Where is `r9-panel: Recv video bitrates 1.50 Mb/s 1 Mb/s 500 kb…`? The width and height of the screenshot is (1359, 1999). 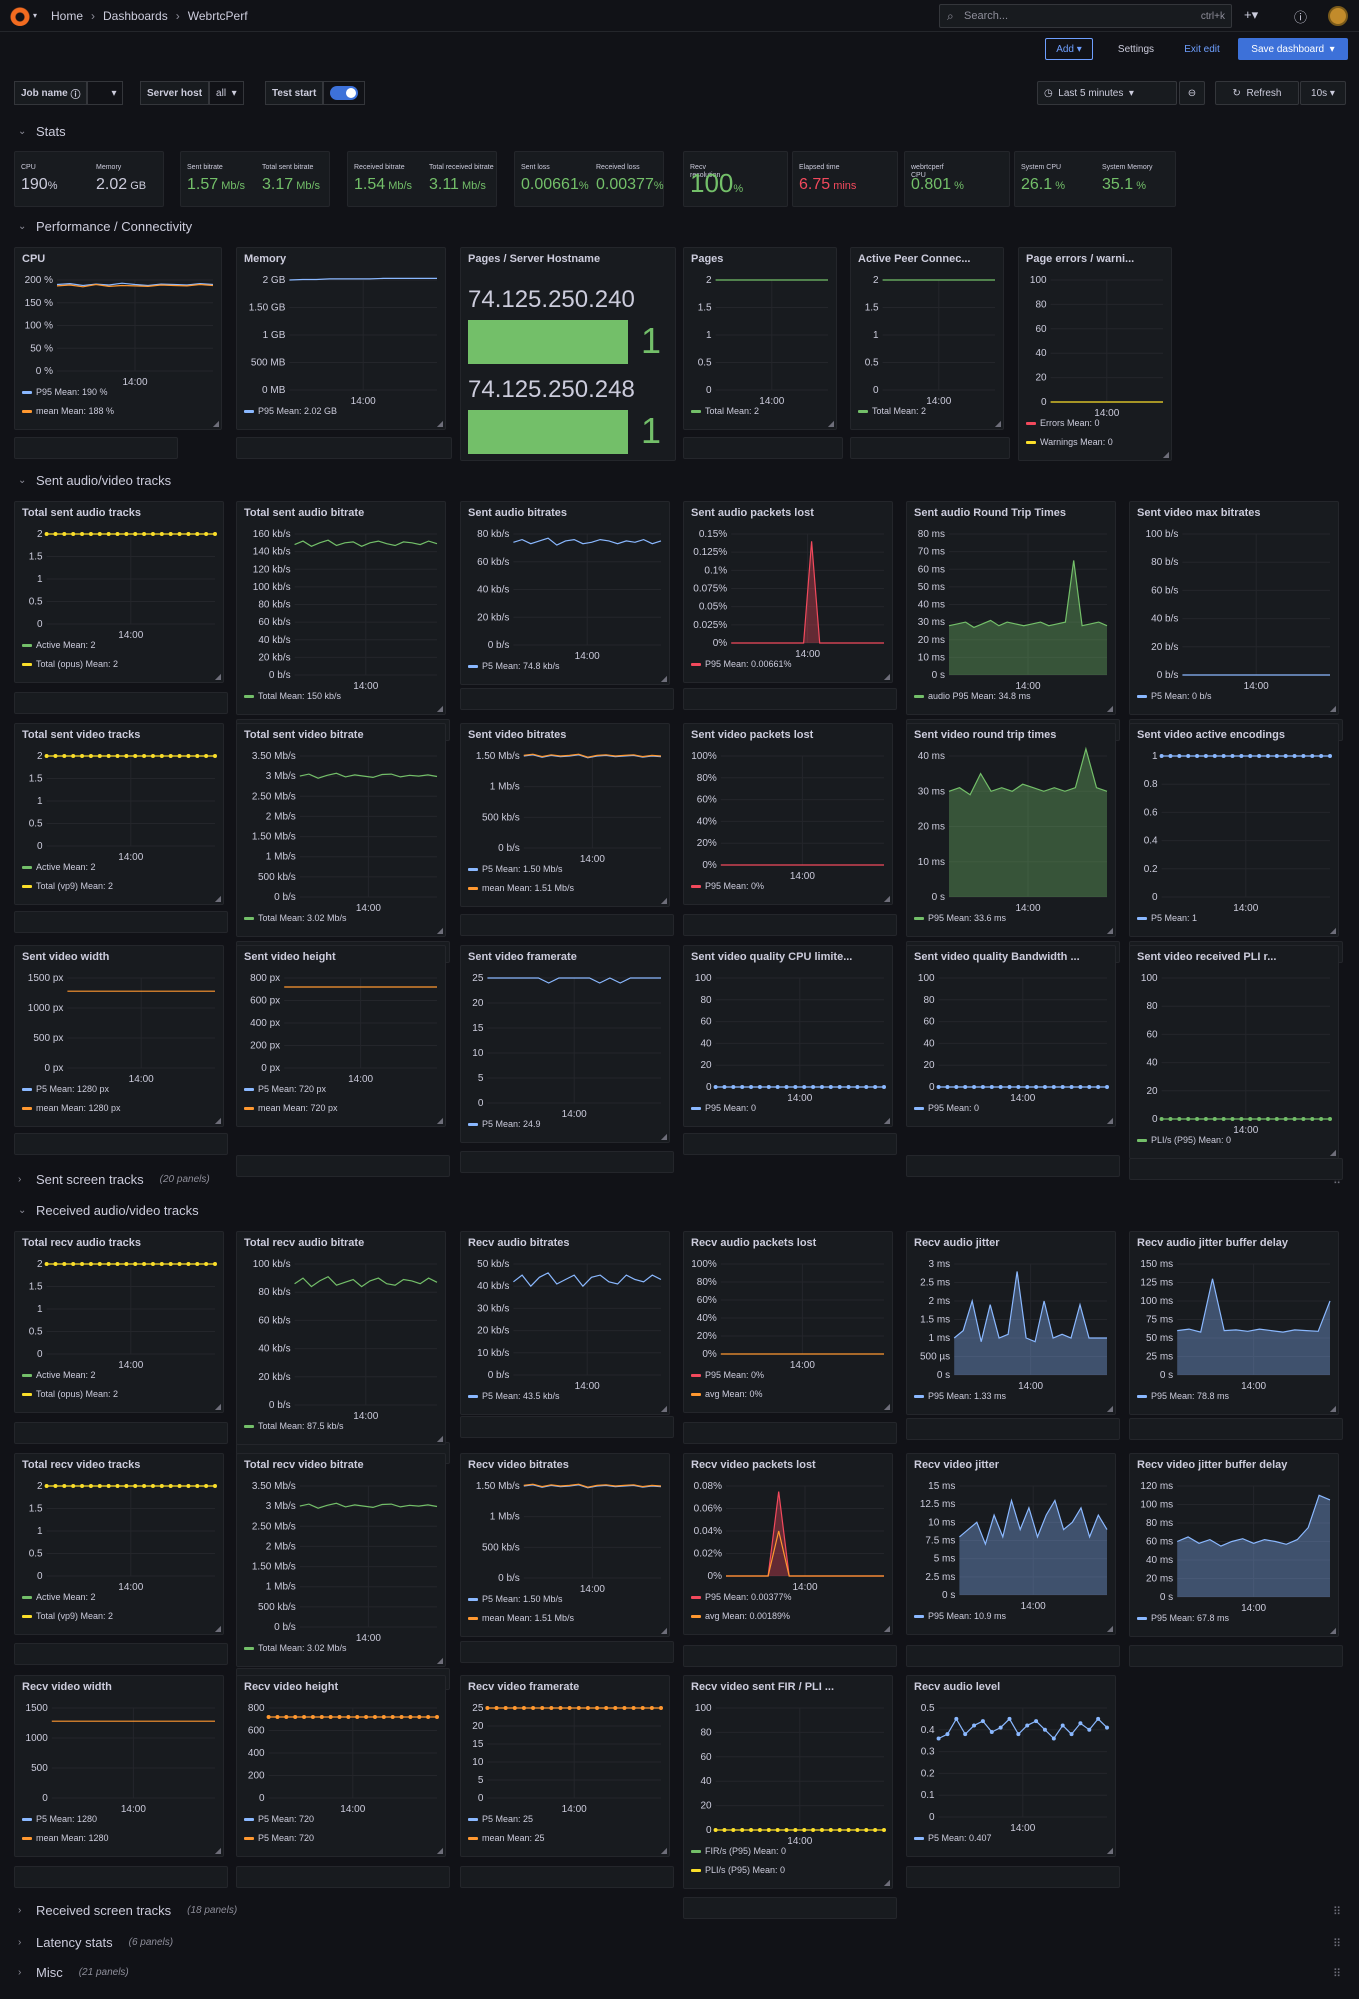
r9-panel: Recv video bitrates 1.50 Mb/s 1 Mb/s 500 kb… is located at coordinates (565, 1545).